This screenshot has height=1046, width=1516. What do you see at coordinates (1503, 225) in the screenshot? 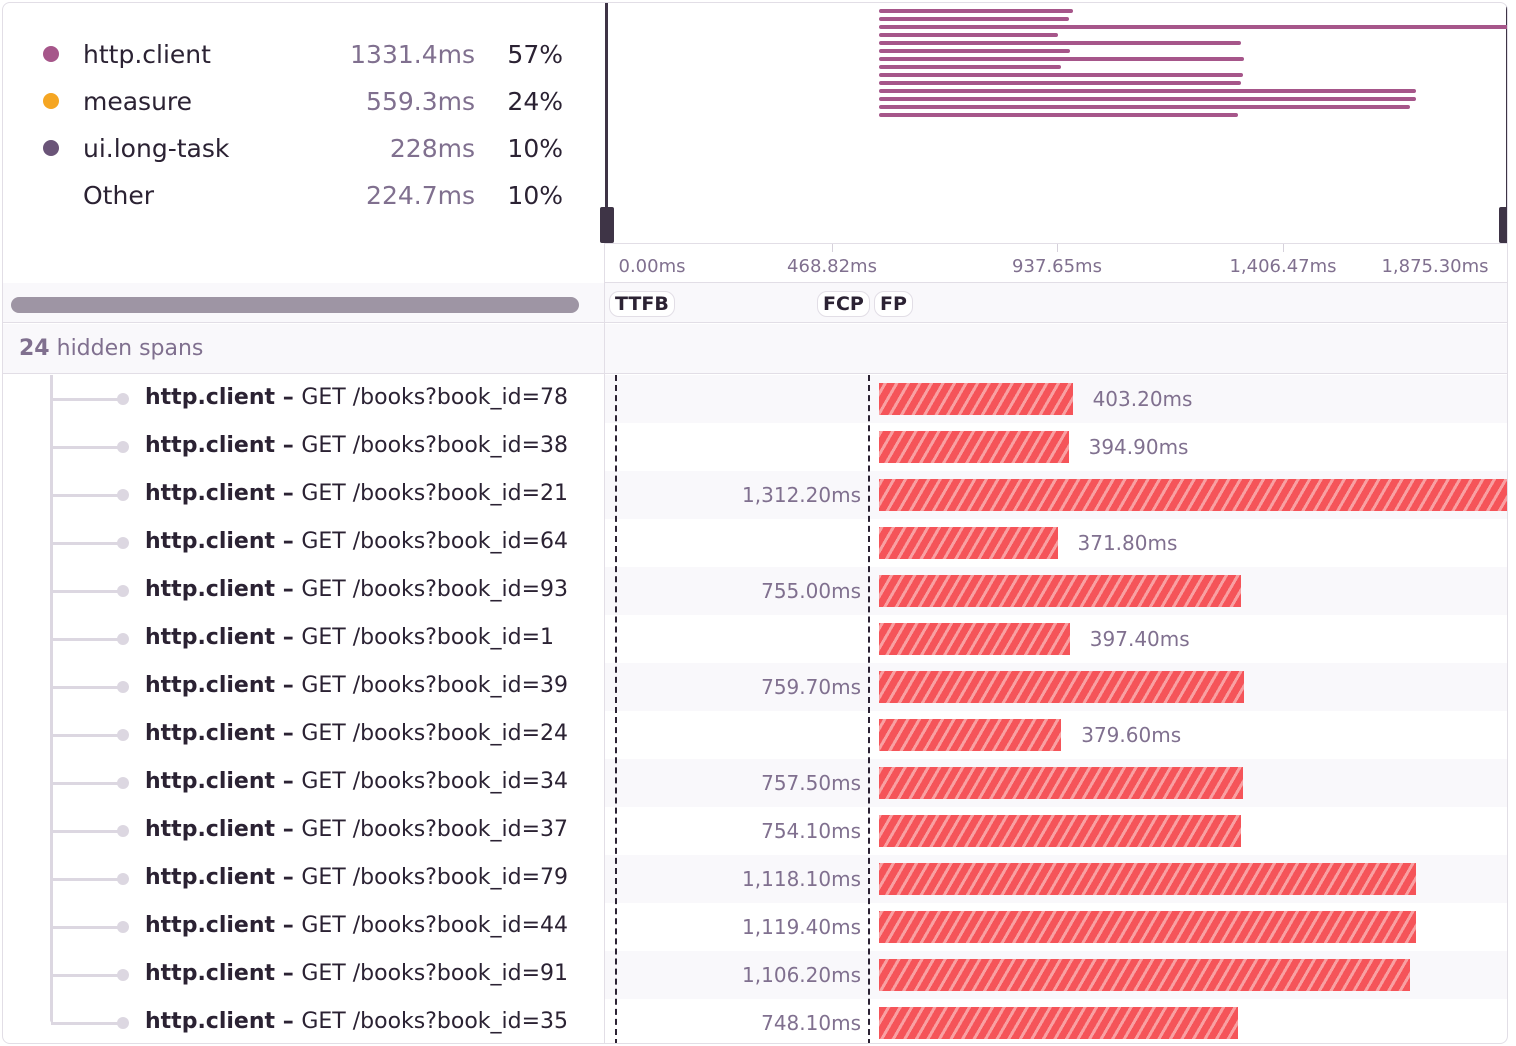
I see `minimap-right-grip` at bounding box center [1503, 225].